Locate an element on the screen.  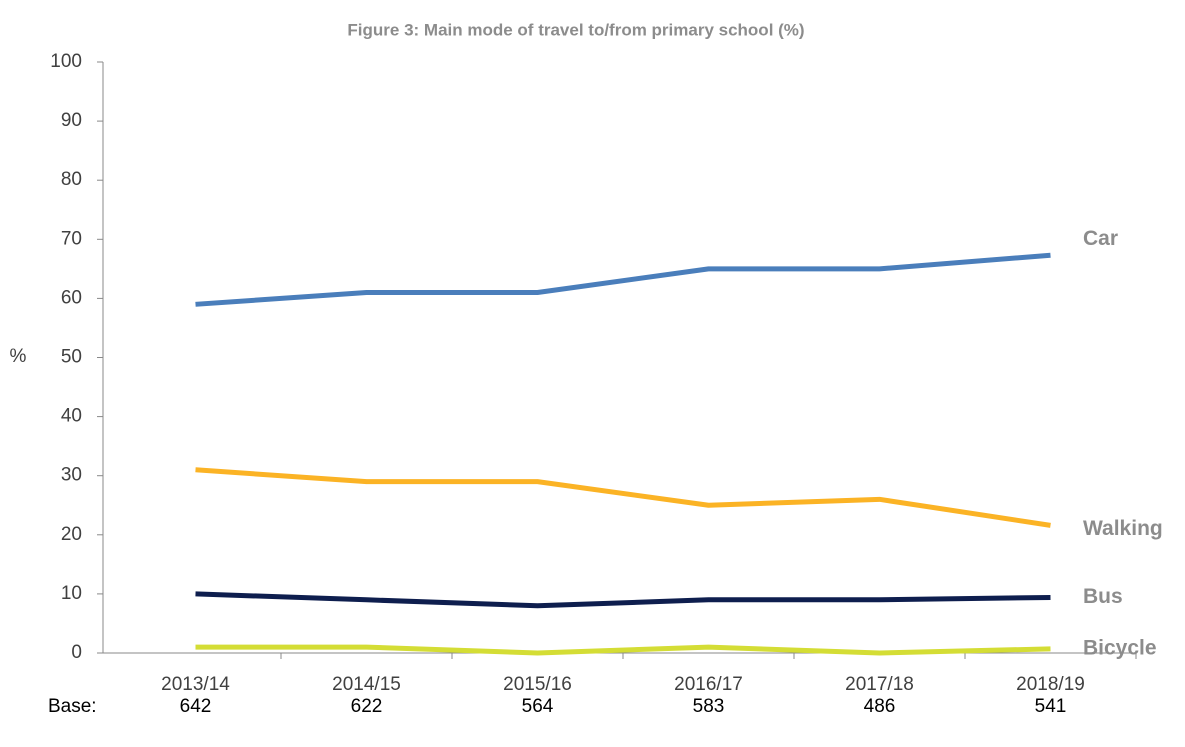
y-tick-label: 10 is located at coordinates (71, 593).